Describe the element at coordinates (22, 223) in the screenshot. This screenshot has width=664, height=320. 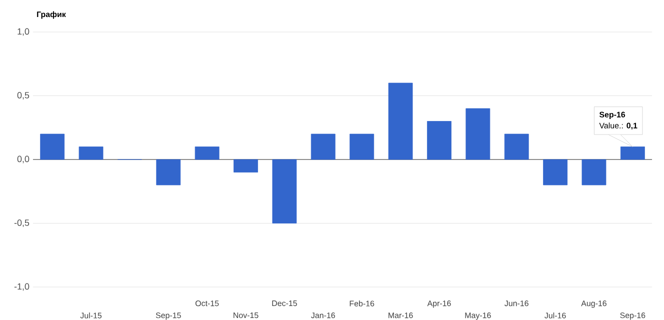
I see `y-tick-label: -0,5` at that location.